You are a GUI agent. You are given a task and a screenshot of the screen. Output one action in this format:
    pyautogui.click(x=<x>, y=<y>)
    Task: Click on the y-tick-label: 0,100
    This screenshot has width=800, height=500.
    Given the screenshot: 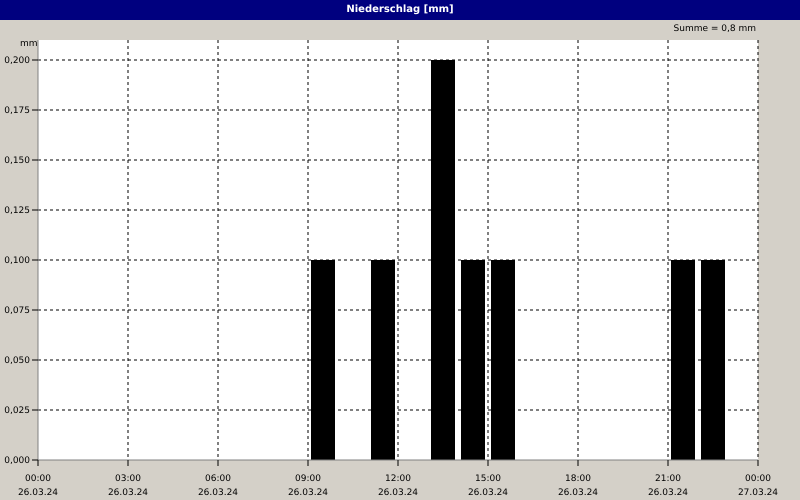 What is the action you would take?
    pyautogui.click(x=17, y=261)
    